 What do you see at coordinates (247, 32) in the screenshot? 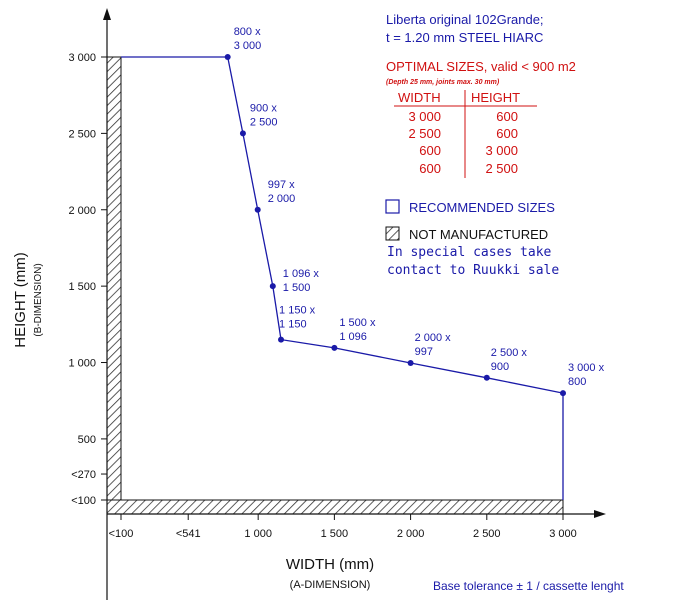
I see `point-label-width: 800 x` at bounding box center [247, 32].